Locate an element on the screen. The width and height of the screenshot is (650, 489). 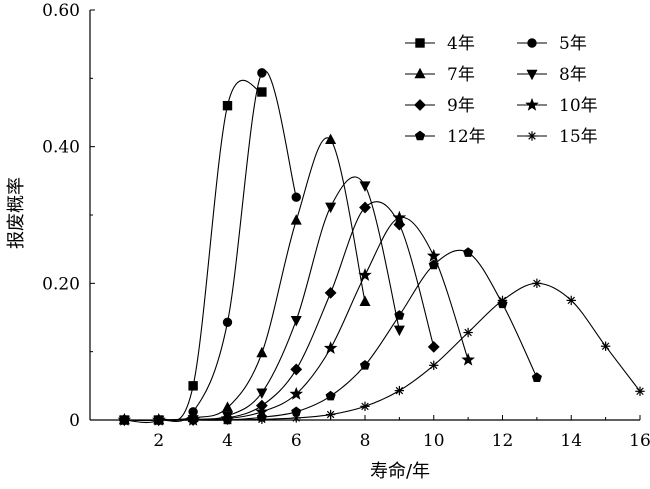
legend-item: 10年 is located at coordinates (557, 106).